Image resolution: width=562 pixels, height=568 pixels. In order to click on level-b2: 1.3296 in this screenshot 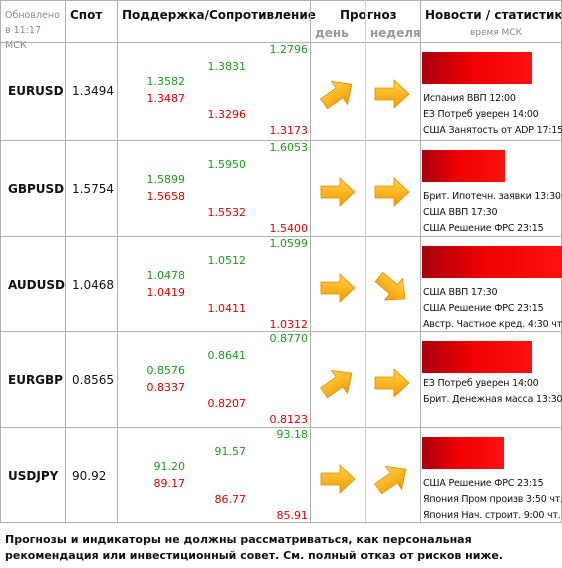, I will do `click(227, 114)`.